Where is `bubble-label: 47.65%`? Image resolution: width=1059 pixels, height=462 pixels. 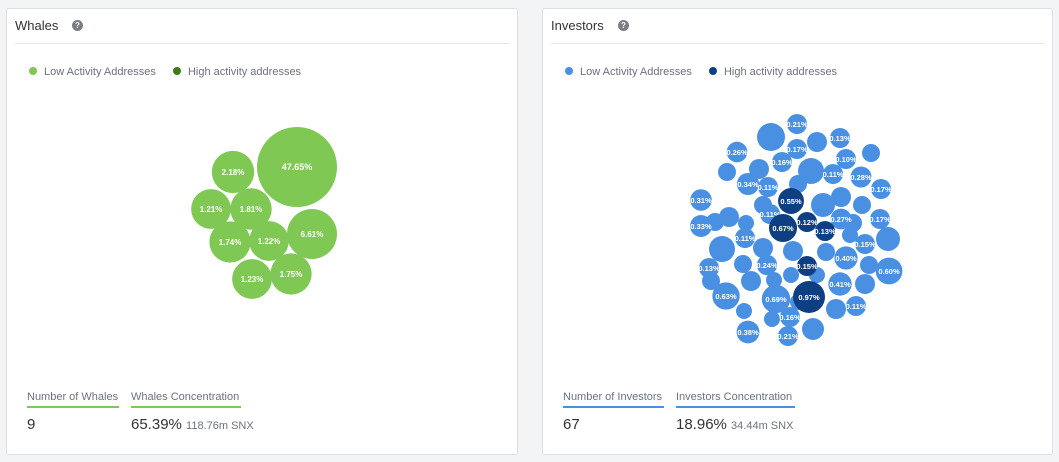
bubble-label: 47.65% is located at coordinates (297, 167).